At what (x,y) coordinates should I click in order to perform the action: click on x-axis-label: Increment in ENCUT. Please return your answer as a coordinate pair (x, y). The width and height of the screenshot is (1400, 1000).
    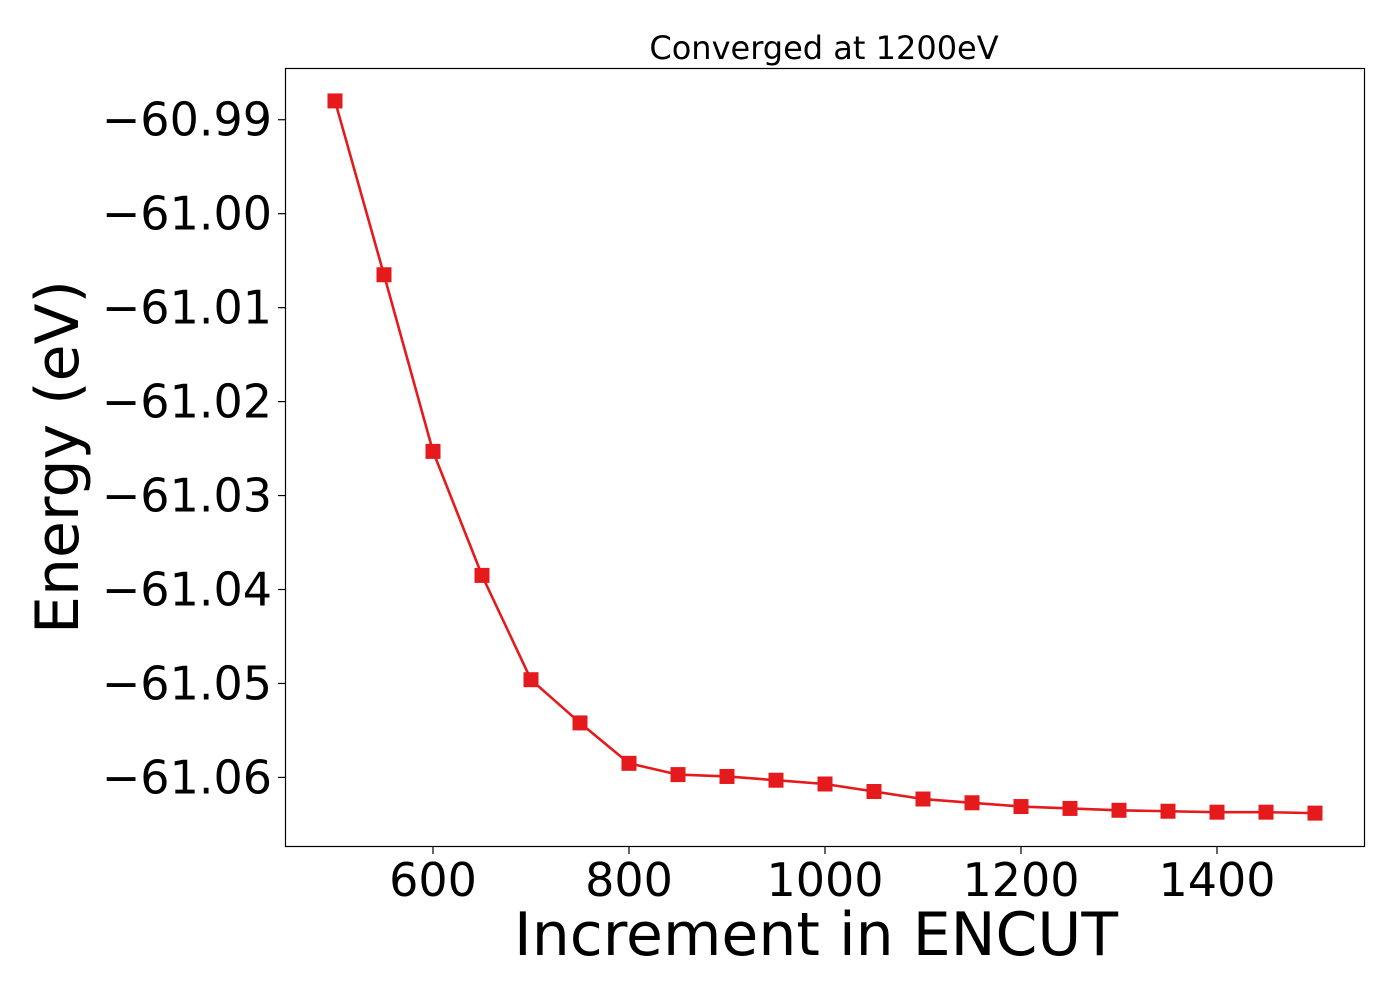
    Looking at the image, I should click on (816, 935).